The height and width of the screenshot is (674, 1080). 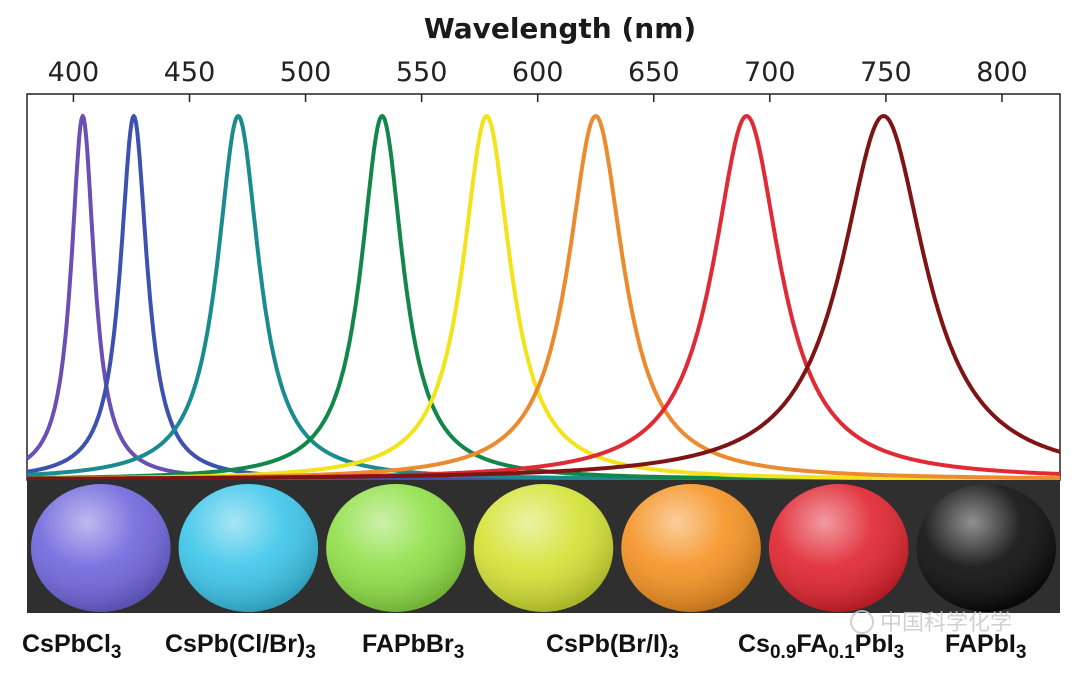 I want to click on x-tick-label-600: 600, so click(x=538, y=72).